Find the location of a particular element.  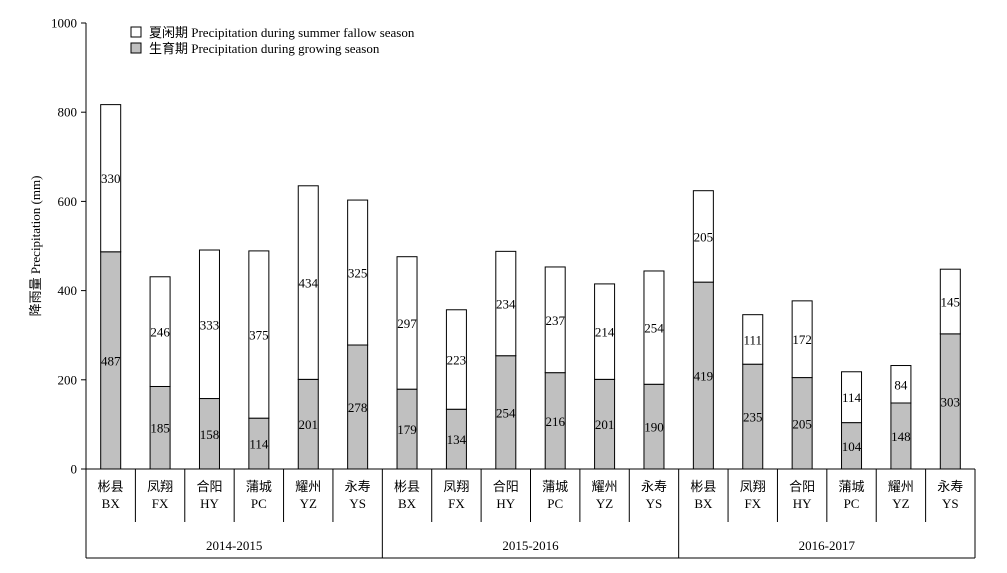

y-axis: 0 200 400 600 800 1000 降雨量 Precipitation (mm) is located at coordinates (57, 246).